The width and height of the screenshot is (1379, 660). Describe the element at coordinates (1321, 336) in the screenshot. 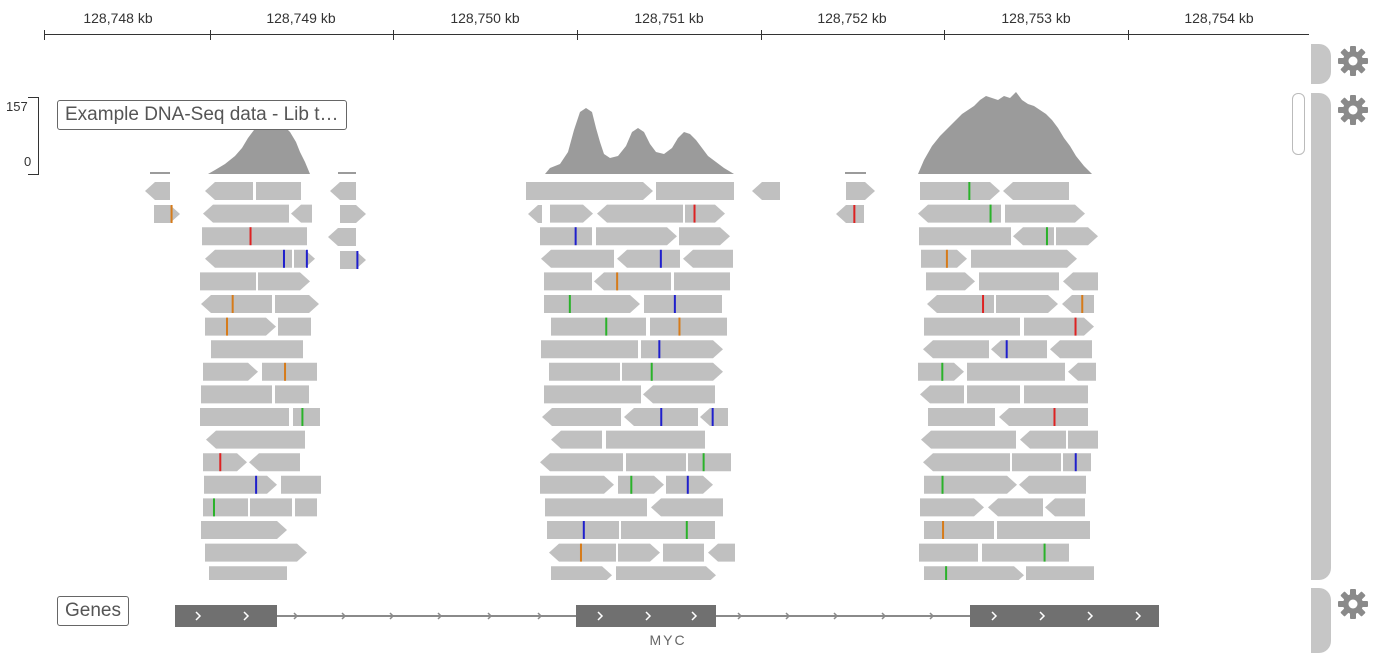

I see `alignment-track-handle` at that location.